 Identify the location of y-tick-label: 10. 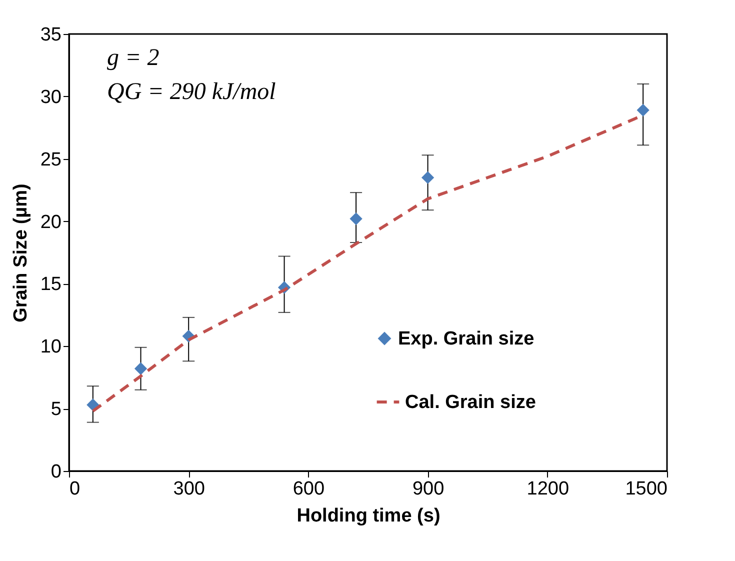
(51, 347).